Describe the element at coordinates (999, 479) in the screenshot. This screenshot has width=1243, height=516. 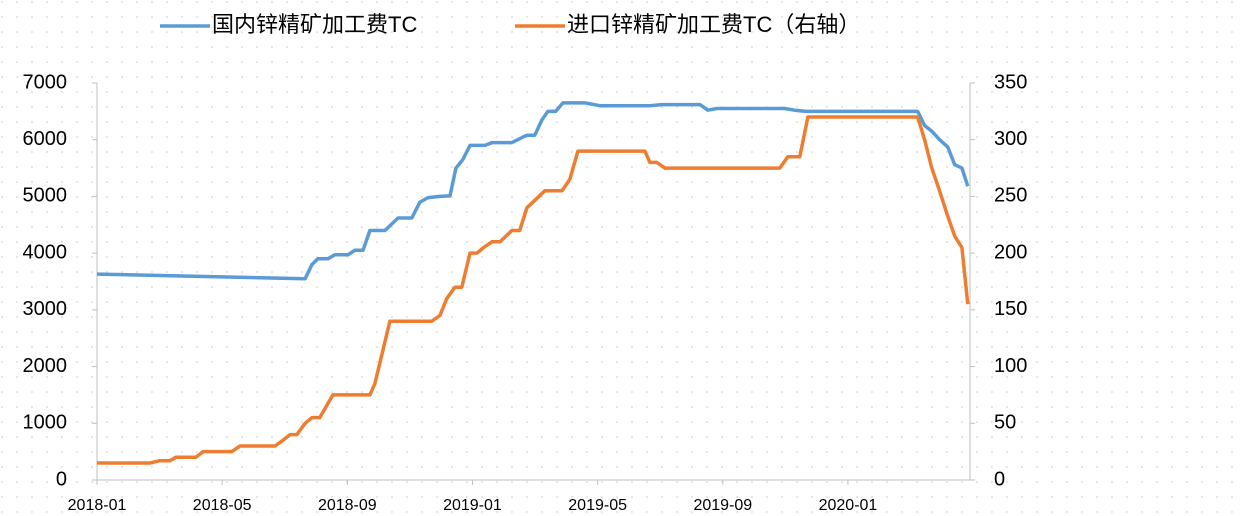
I see `y2-tick-label: 0` at that location.